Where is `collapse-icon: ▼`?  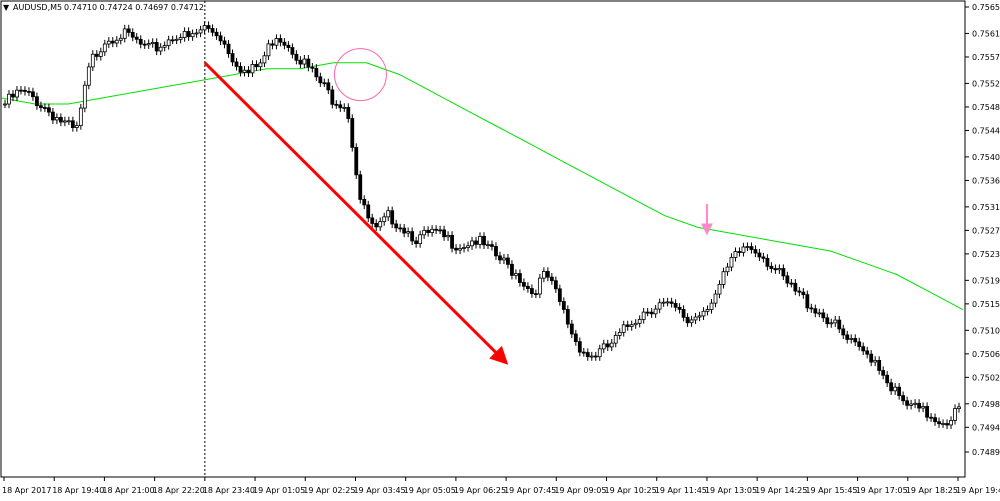
collapse-icon: ▼ is located at coordinates (6, 7).